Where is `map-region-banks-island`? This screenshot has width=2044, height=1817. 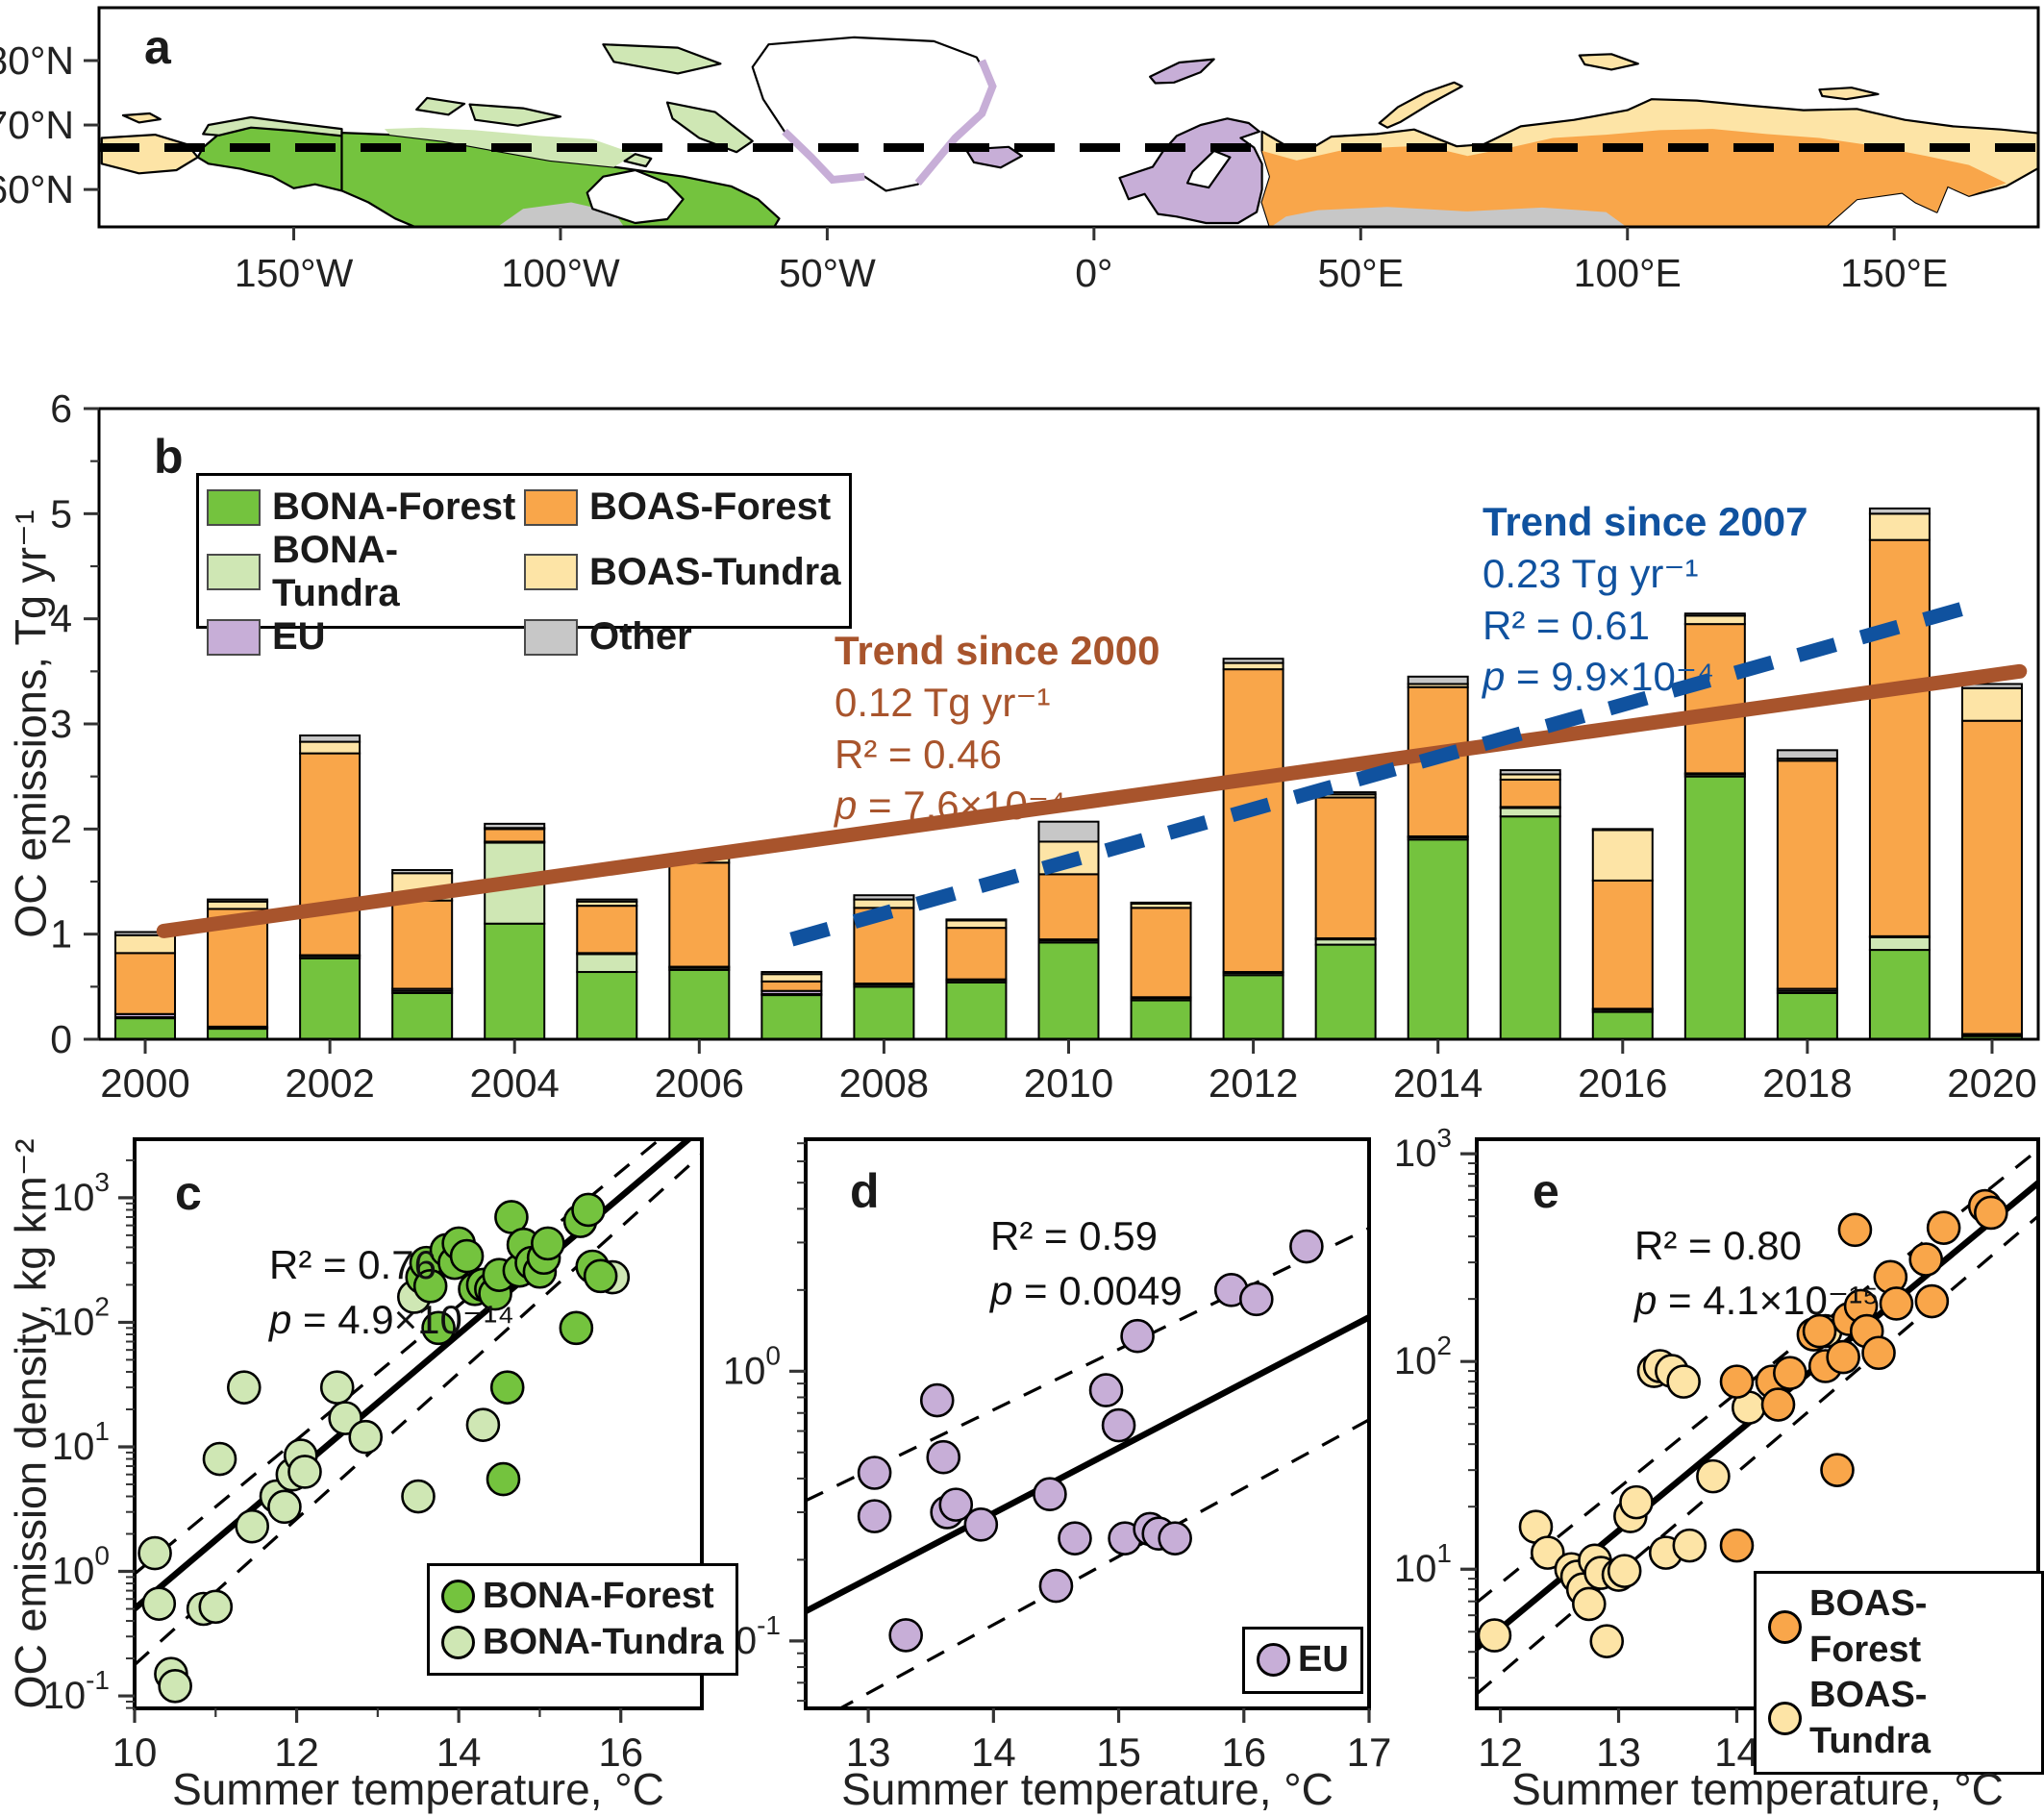 map-region-banks-island is located at coordinates (440, 106).